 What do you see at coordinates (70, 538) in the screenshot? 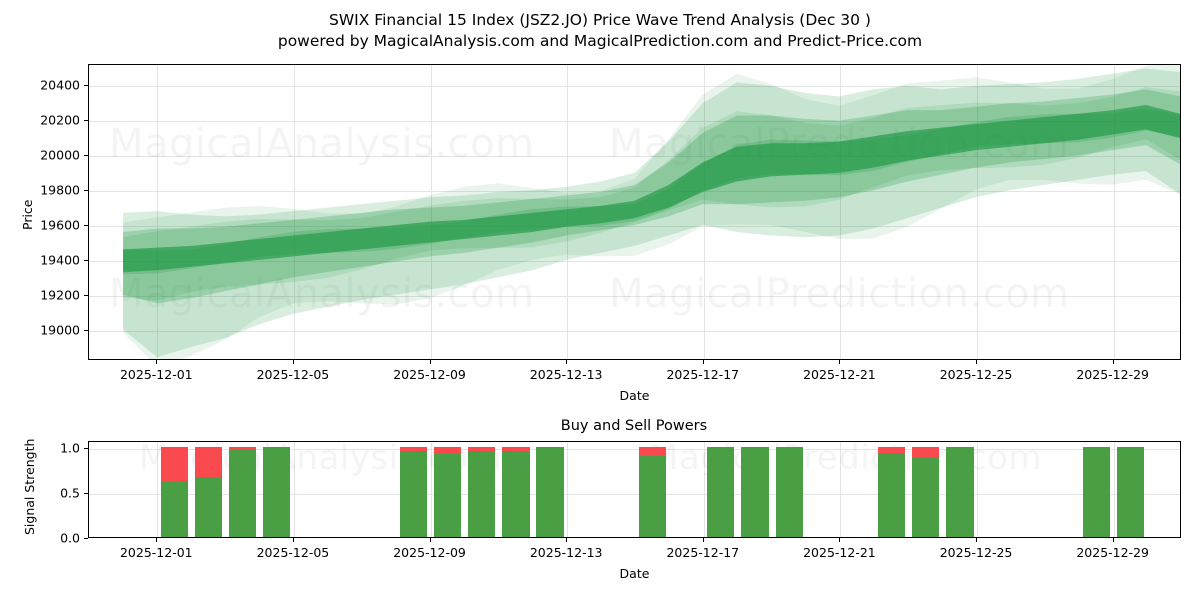
I see `y-tick-label: 0.0` at bounding box center [70, 538].